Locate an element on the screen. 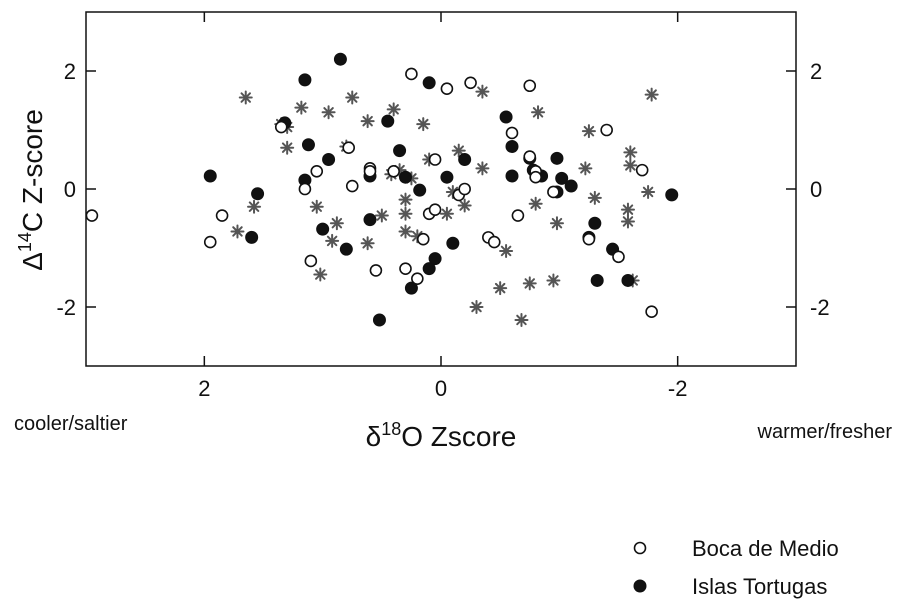 The width and height of the screenshot is (898, 616). x-tick-label: 0 is located at coordinates (441, 388).